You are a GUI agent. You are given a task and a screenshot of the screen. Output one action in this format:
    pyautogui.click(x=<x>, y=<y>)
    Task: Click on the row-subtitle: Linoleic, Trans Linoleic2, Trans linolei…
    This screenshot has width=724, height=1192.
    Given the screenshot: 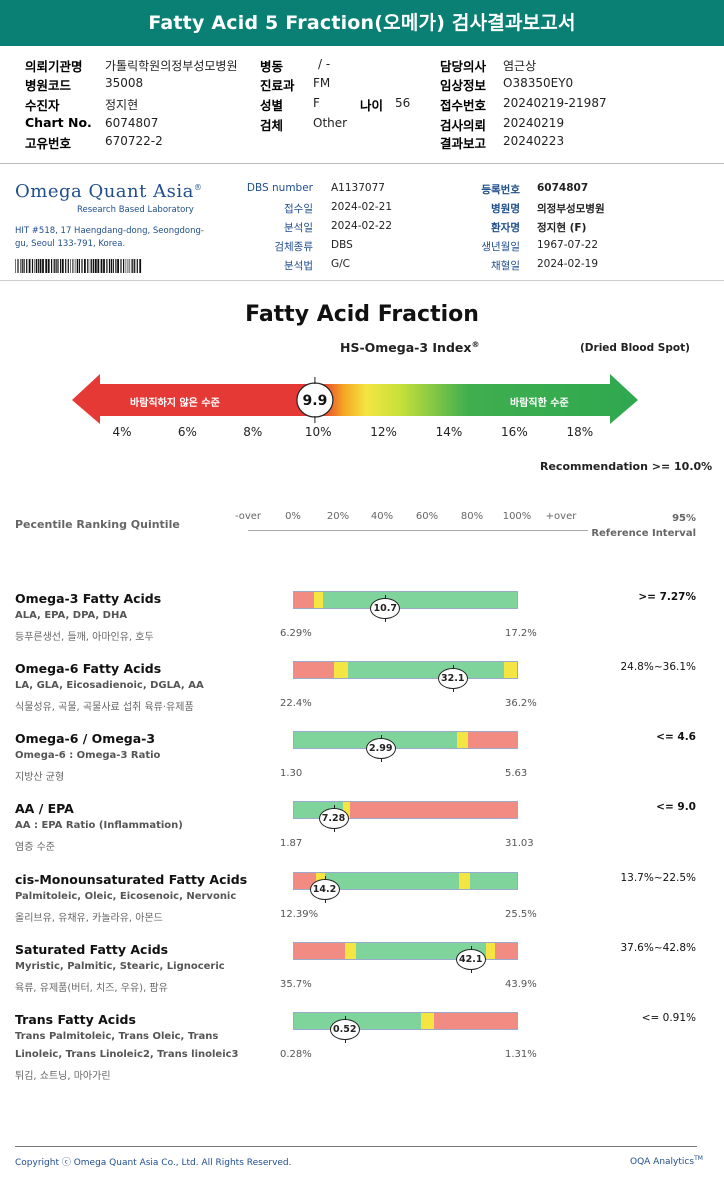 What is the action you would take?
    pyautogui.click(x=127, y=1054)
    